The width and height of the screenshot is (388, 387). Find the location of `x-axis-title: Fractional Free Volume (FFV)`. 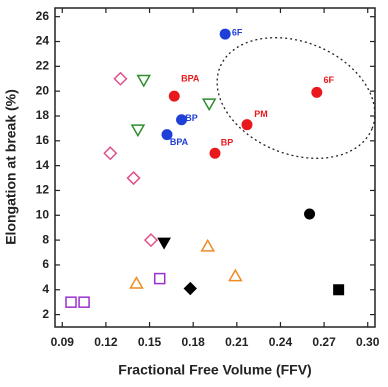

x-axis-title: Fractional Free Volume (FFV) is located at coordinates (214, 370).